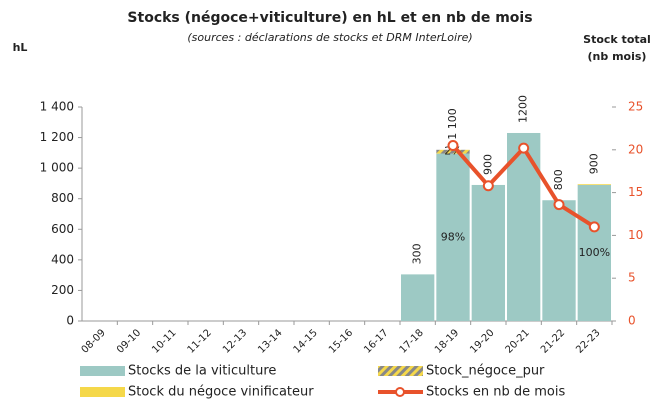  Describe the element at coordinates (164, 341) in the screenshot. I see `x-tick-label: 10-11` at that location.